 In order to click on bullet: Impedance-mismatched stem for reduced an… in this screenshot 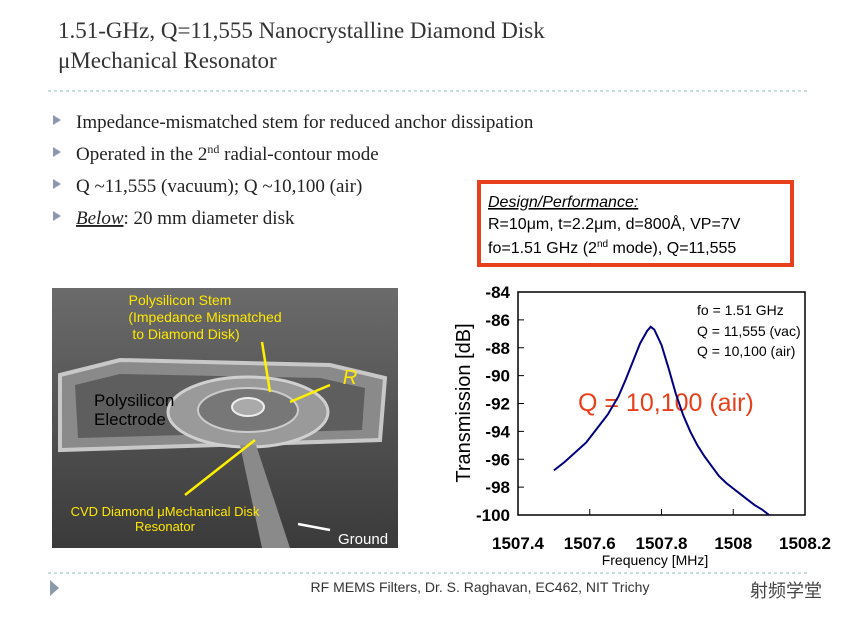, I will do `click(305, 122)`.